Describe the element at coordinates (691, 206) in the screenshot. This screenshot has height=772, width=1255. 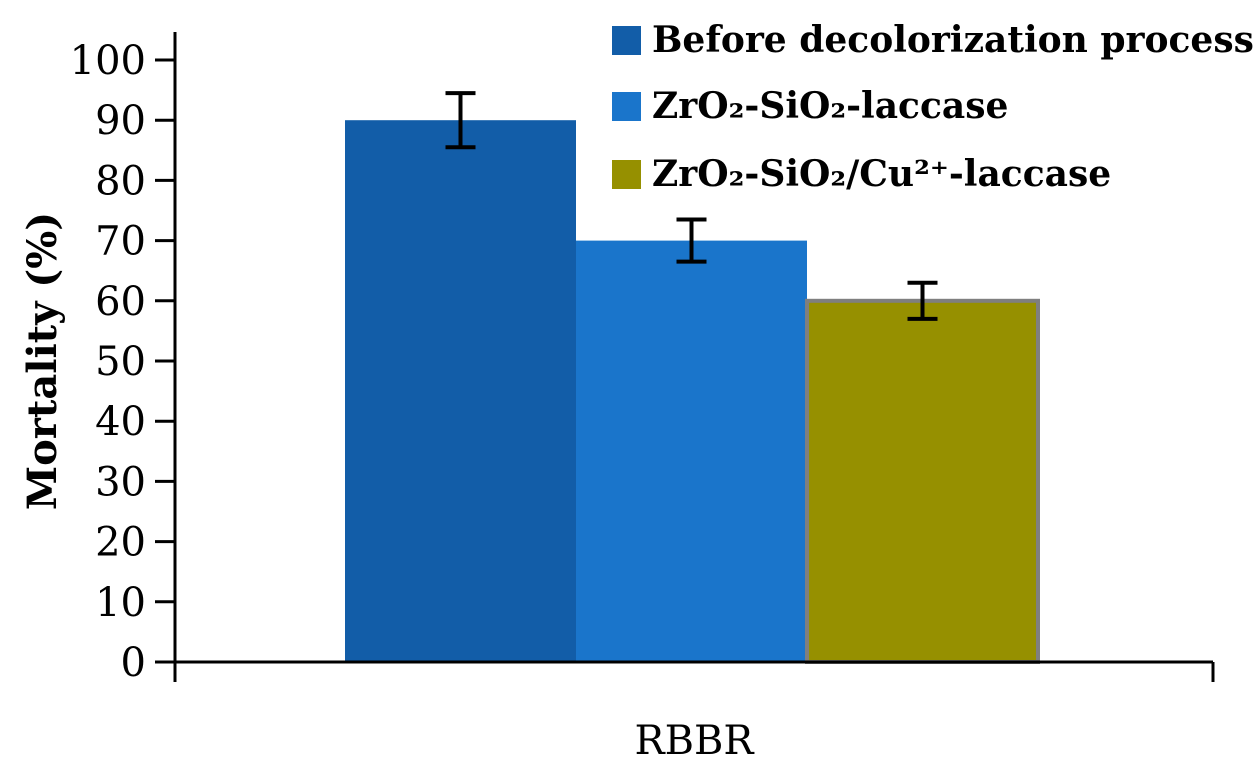
I see `error-bars` at that location.